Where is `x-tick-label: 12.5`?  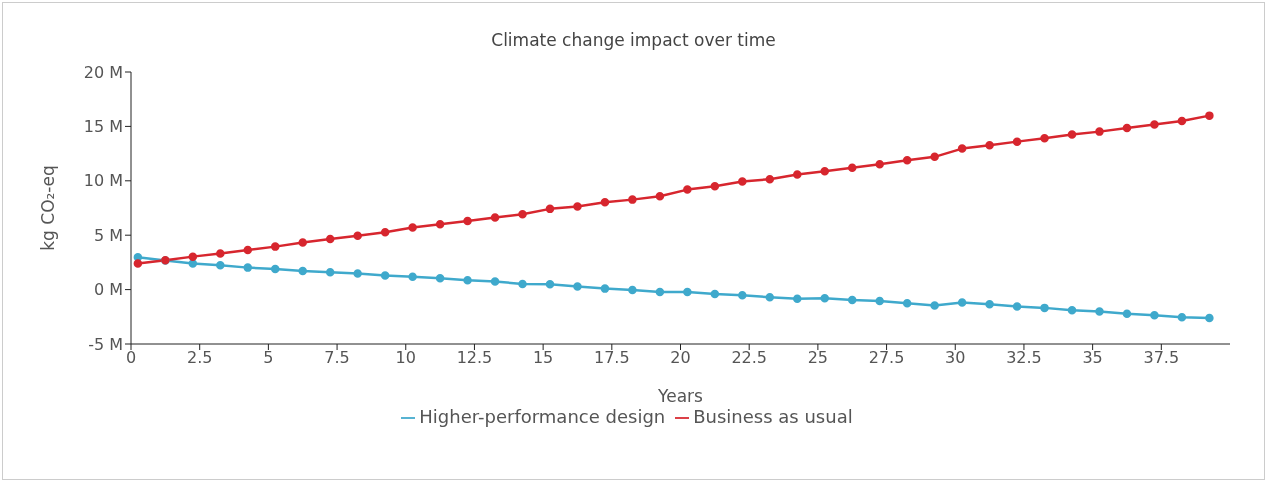 x-tick-label: 12.5 is located at coordinates (474, 358).